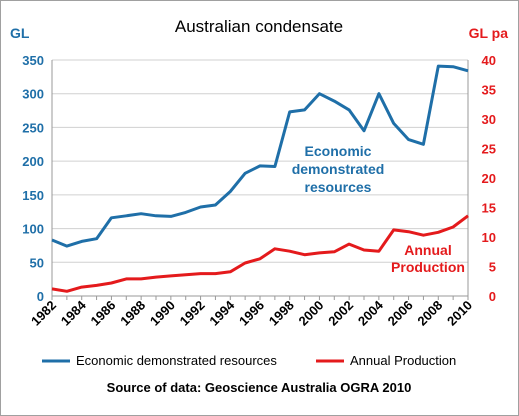  Describe the element at coordinates (37, 262) in the screenshot. I see `left-tick-label: 50` at that location.